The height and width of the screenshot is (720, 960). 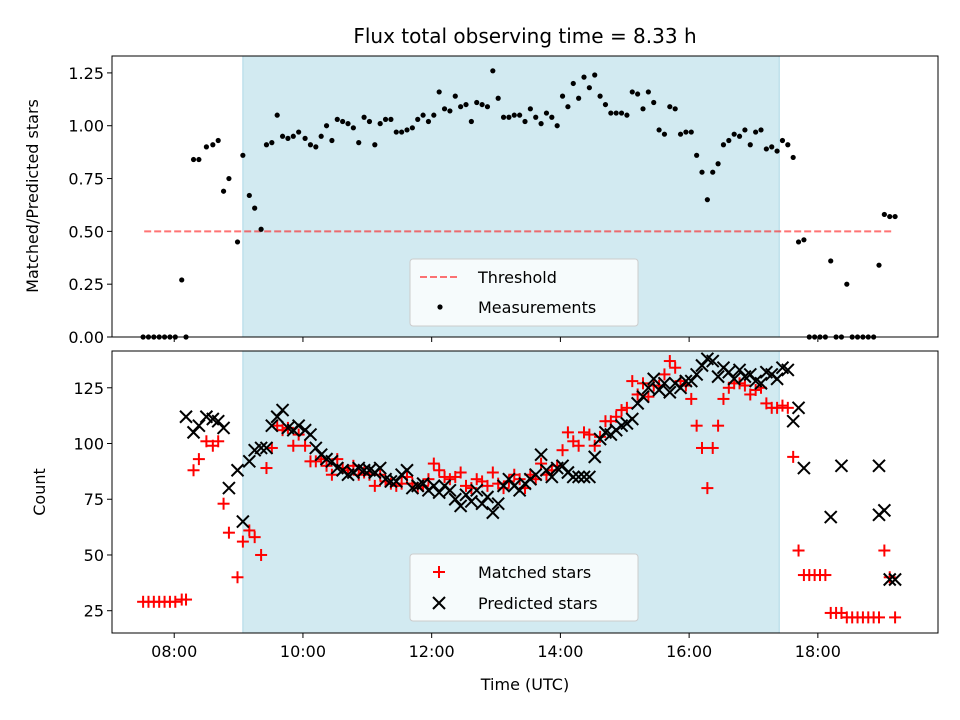 What do you see at coordinates (524, 292) in the screenshot?
I see `top-legend: Threshold Measurements` at bounding box center [524, 292].